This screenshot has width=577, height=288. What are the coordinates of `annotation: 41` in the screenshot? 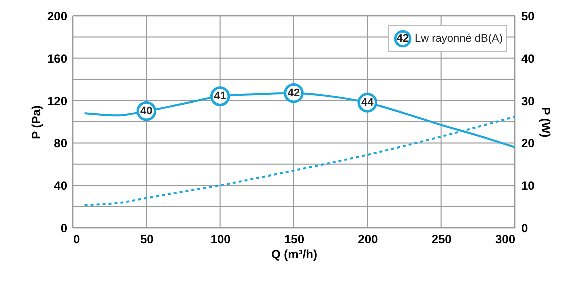 It's located at (220, 96).